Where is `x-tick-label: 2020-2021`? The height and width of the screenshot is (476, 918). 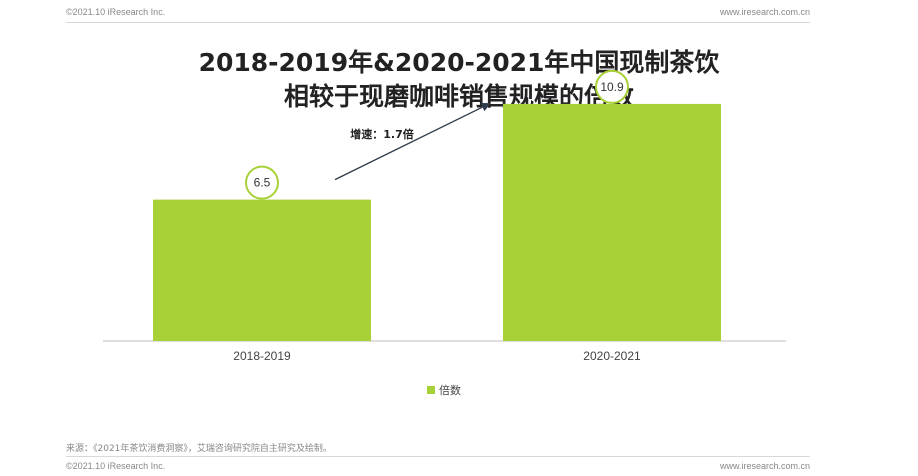
x-tick-label: 2020-2021 is located at coordinates (612, 356).